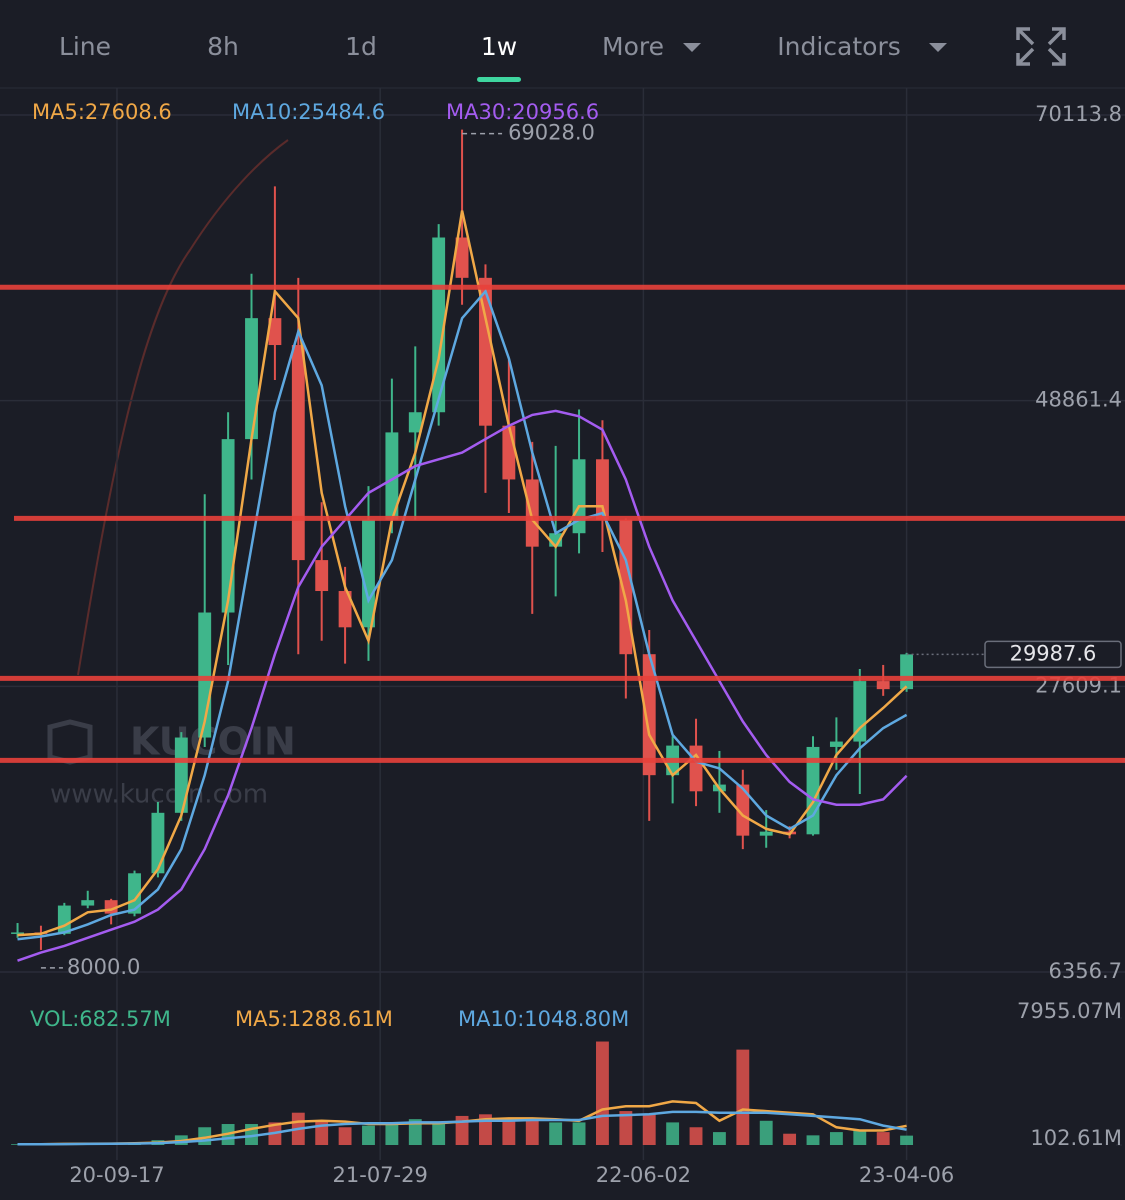 The width and height of the screenshot is (1125, 1200). I want to click on x-tick-label: 20-09-17, so click(116, 1175).